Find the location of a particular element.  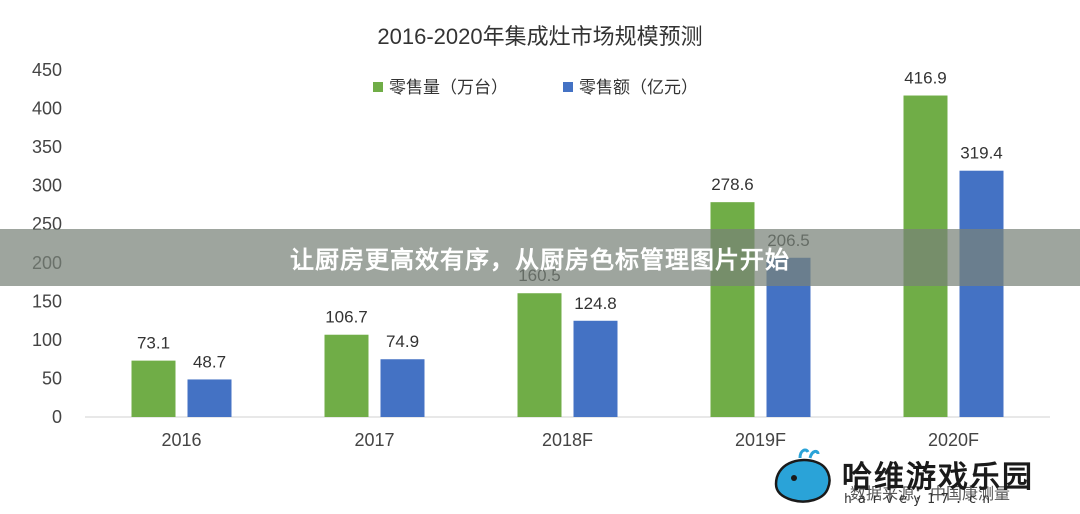

whale-icon is located at coordinates (802, 475).